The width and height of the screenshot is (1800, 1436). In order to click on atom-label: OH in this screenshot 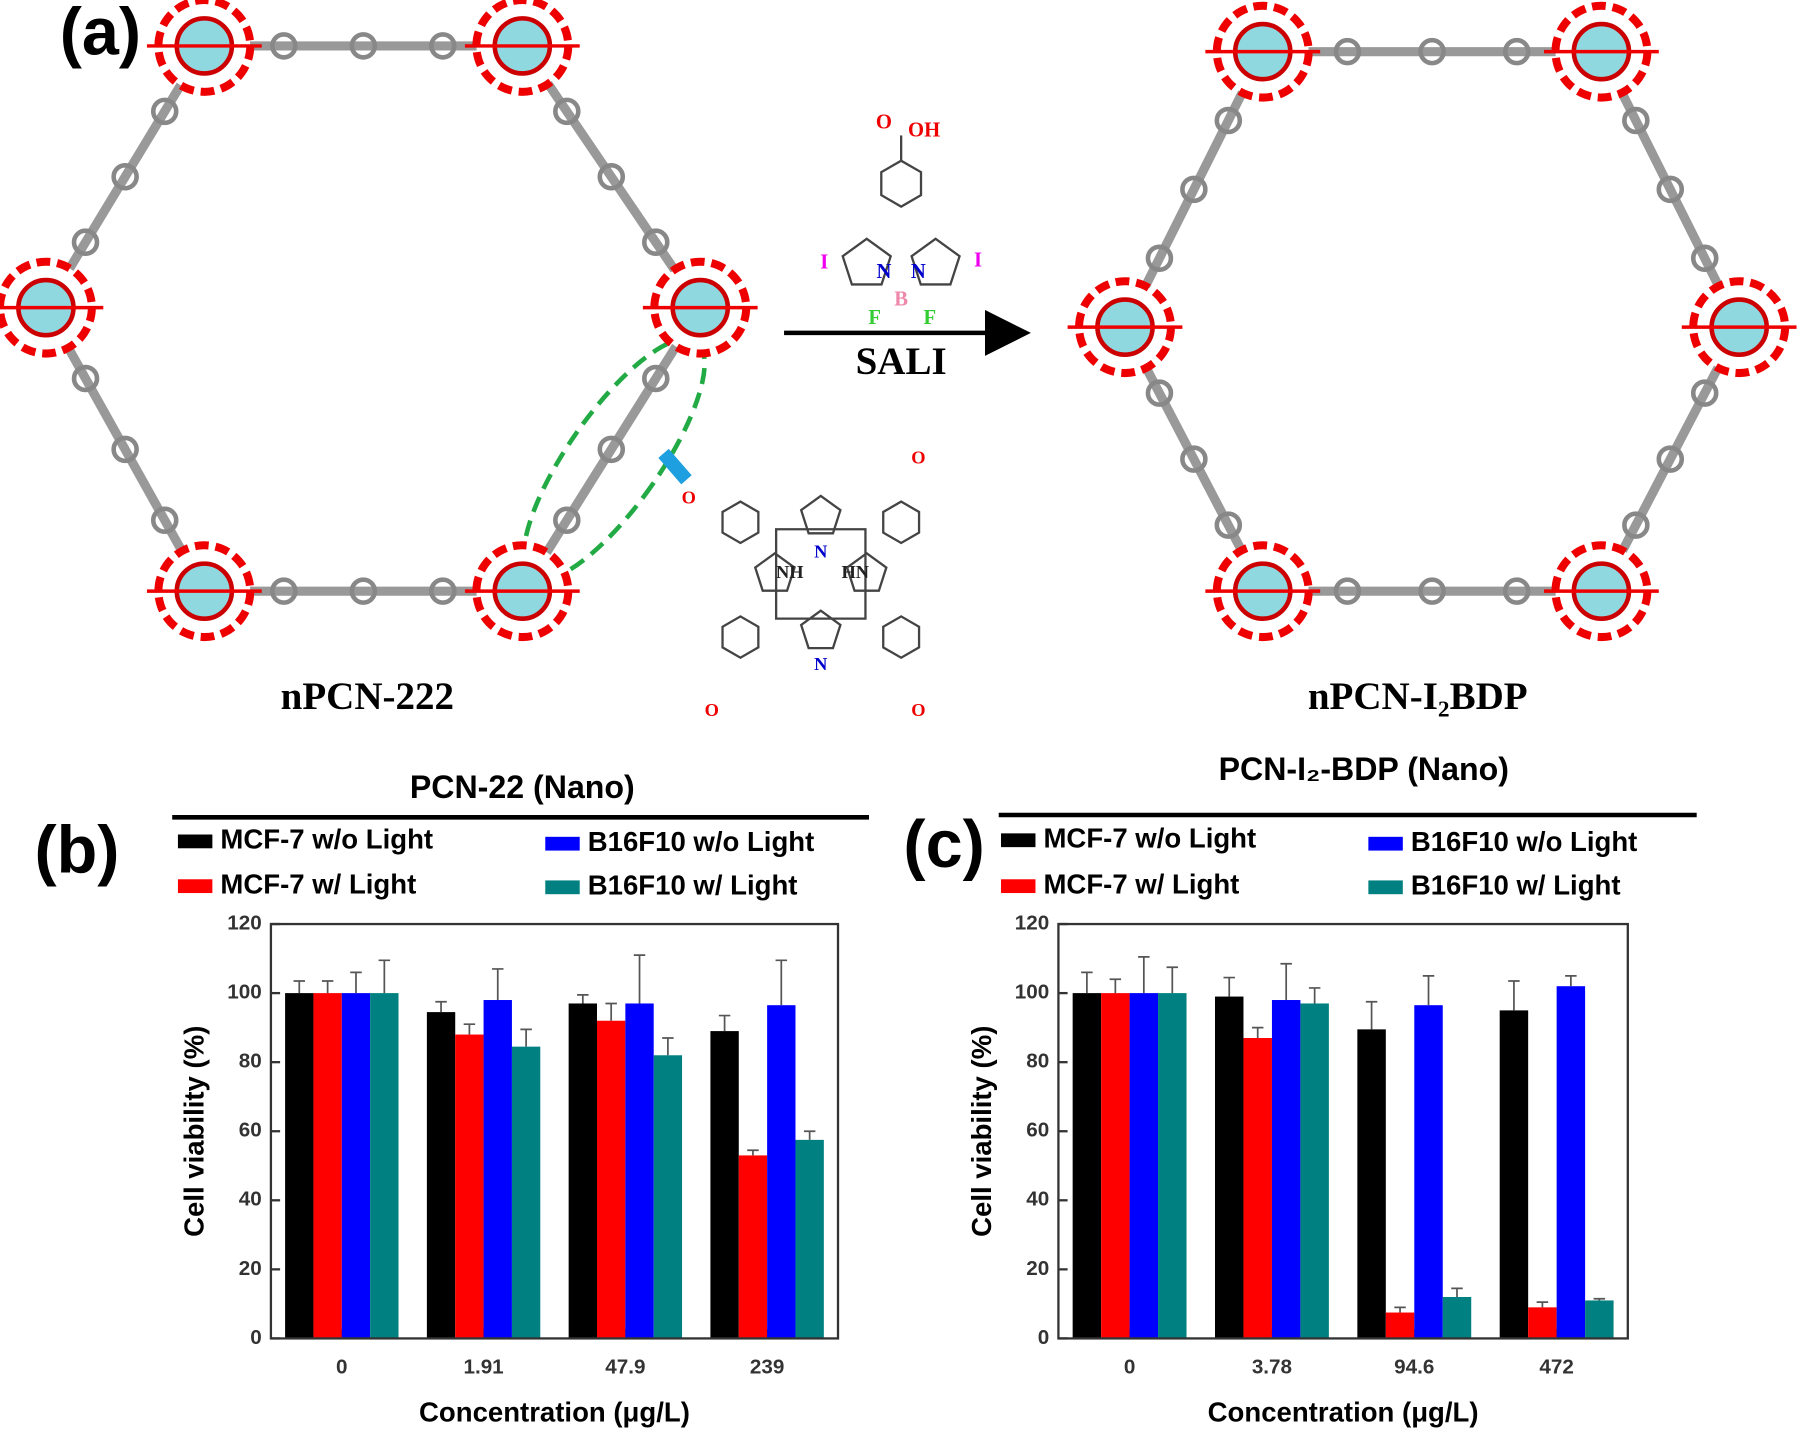, I will do `click(924, 131)`.